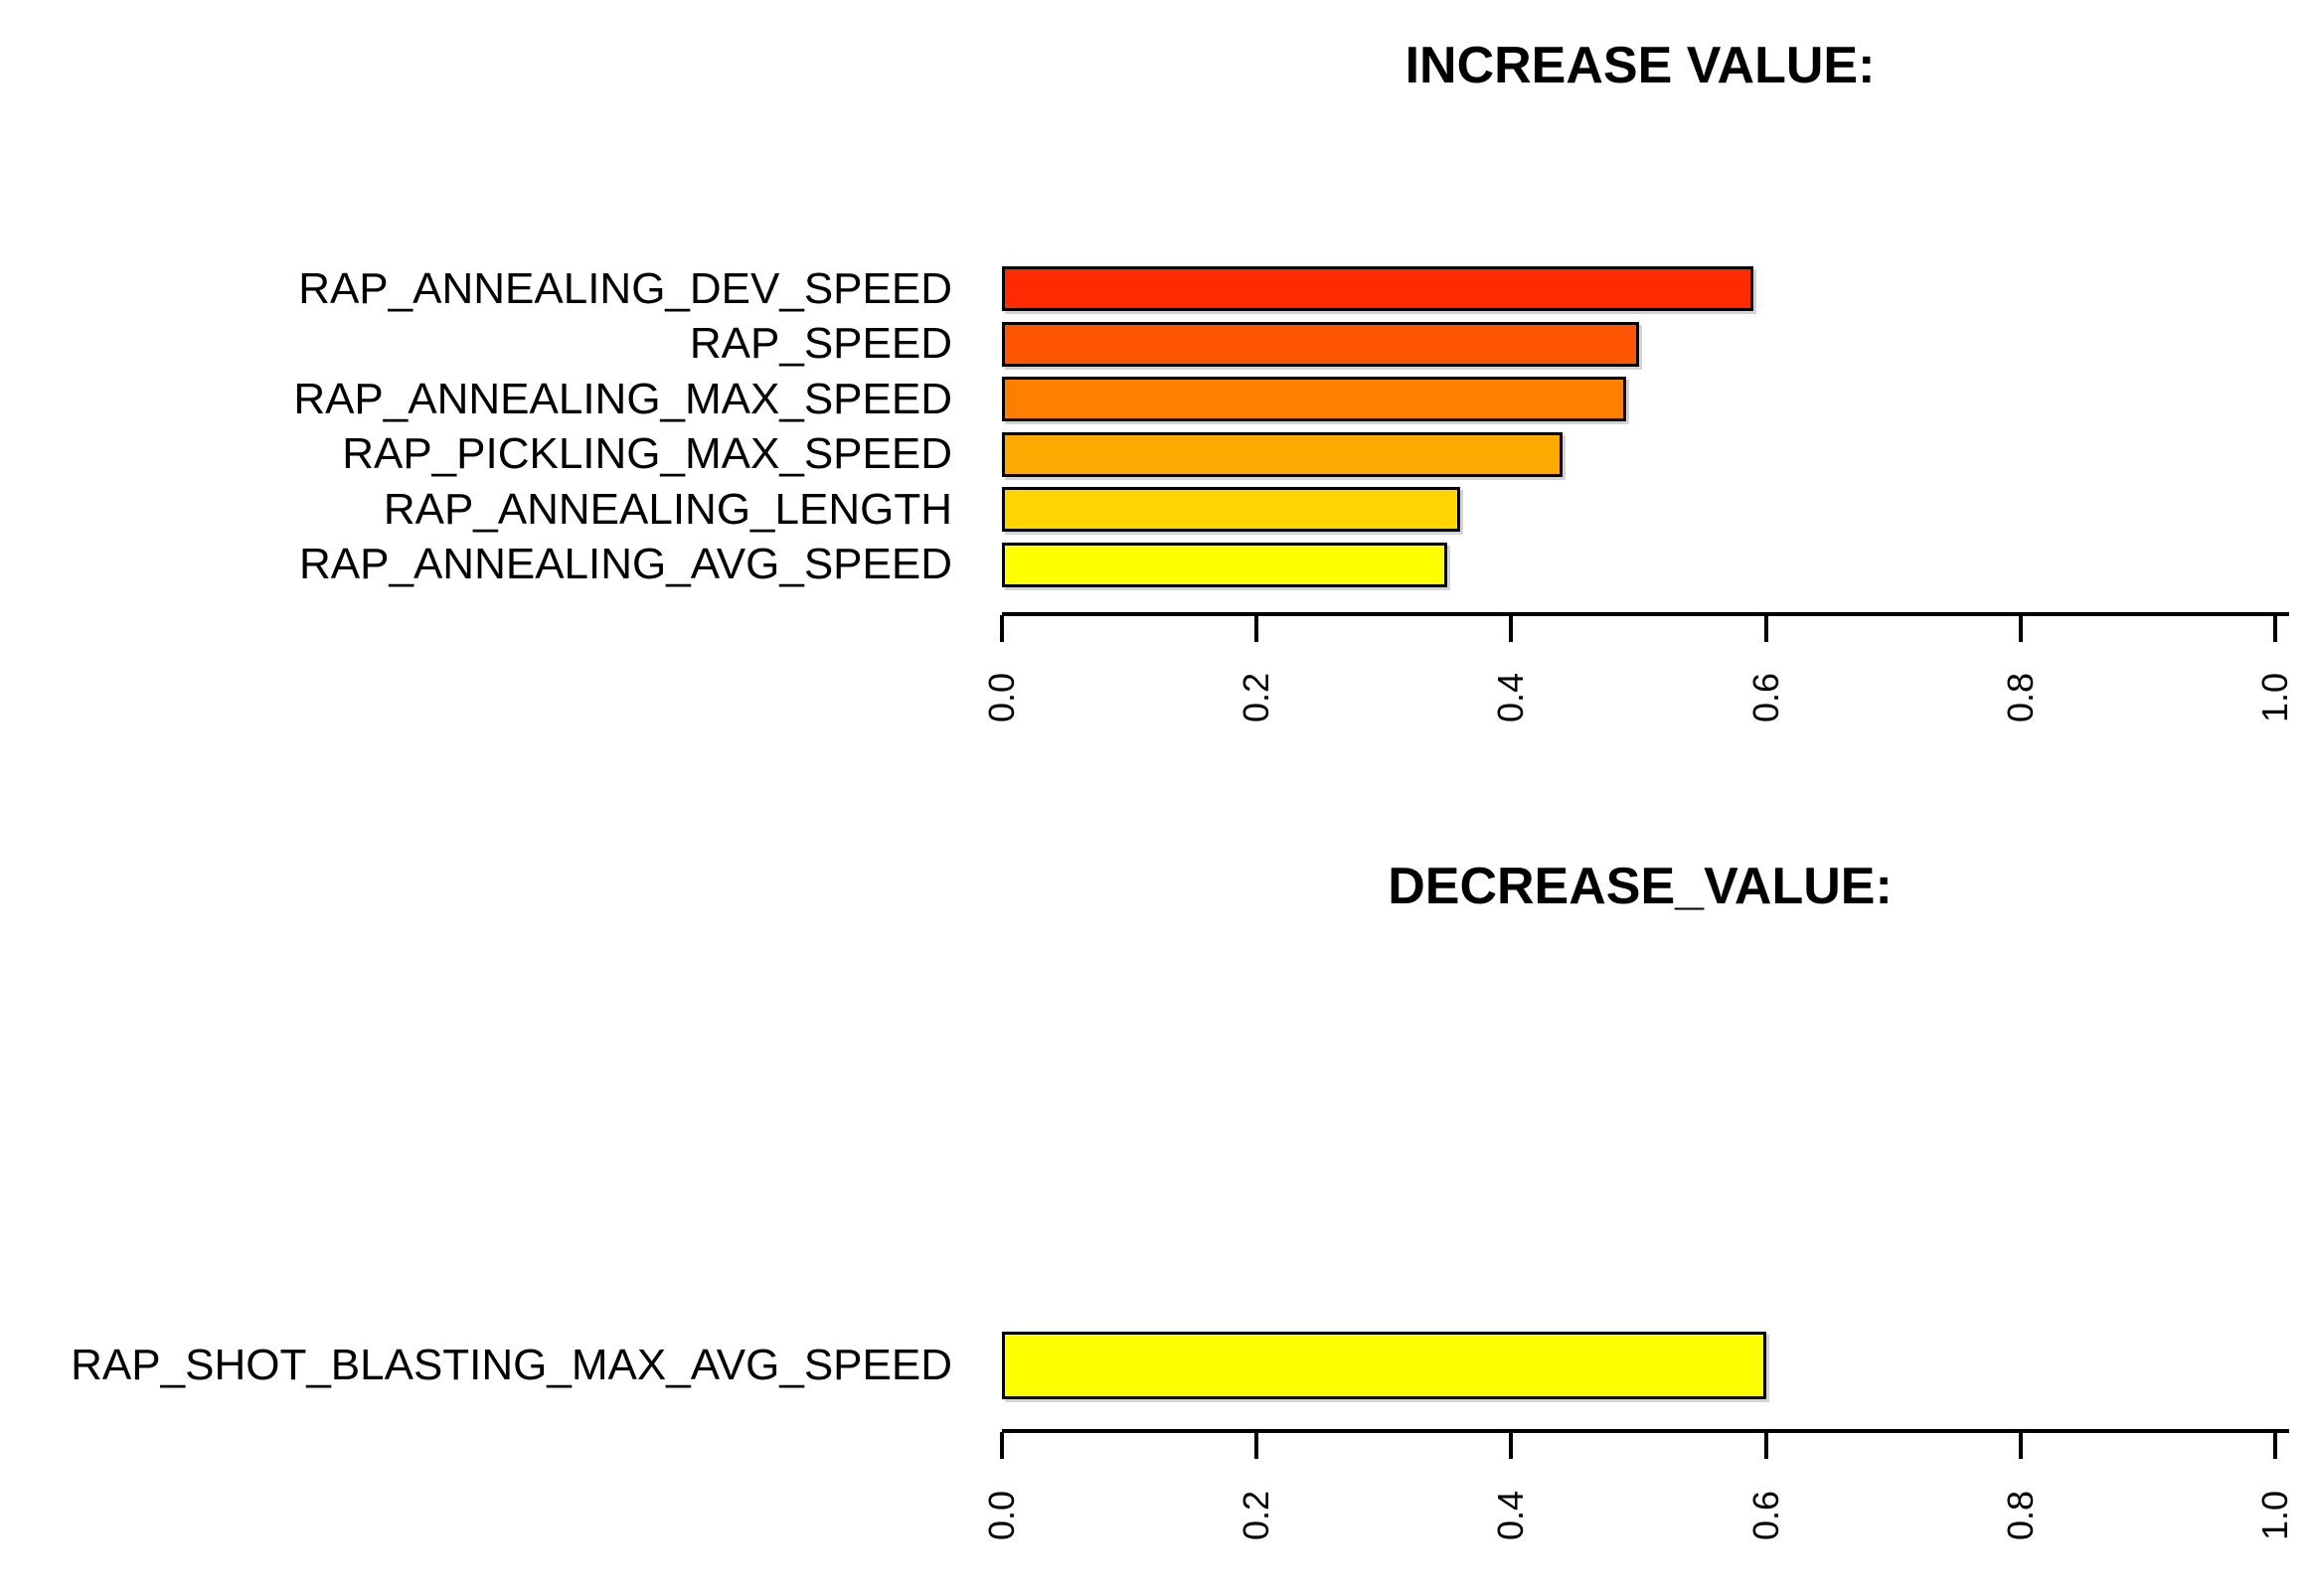 The height and width of the screenshot is (1596, 2312). Describe the element at coordinates (1314, 399) in the screenshot. I see `bar-rap-annealing-max-speed` at that location.